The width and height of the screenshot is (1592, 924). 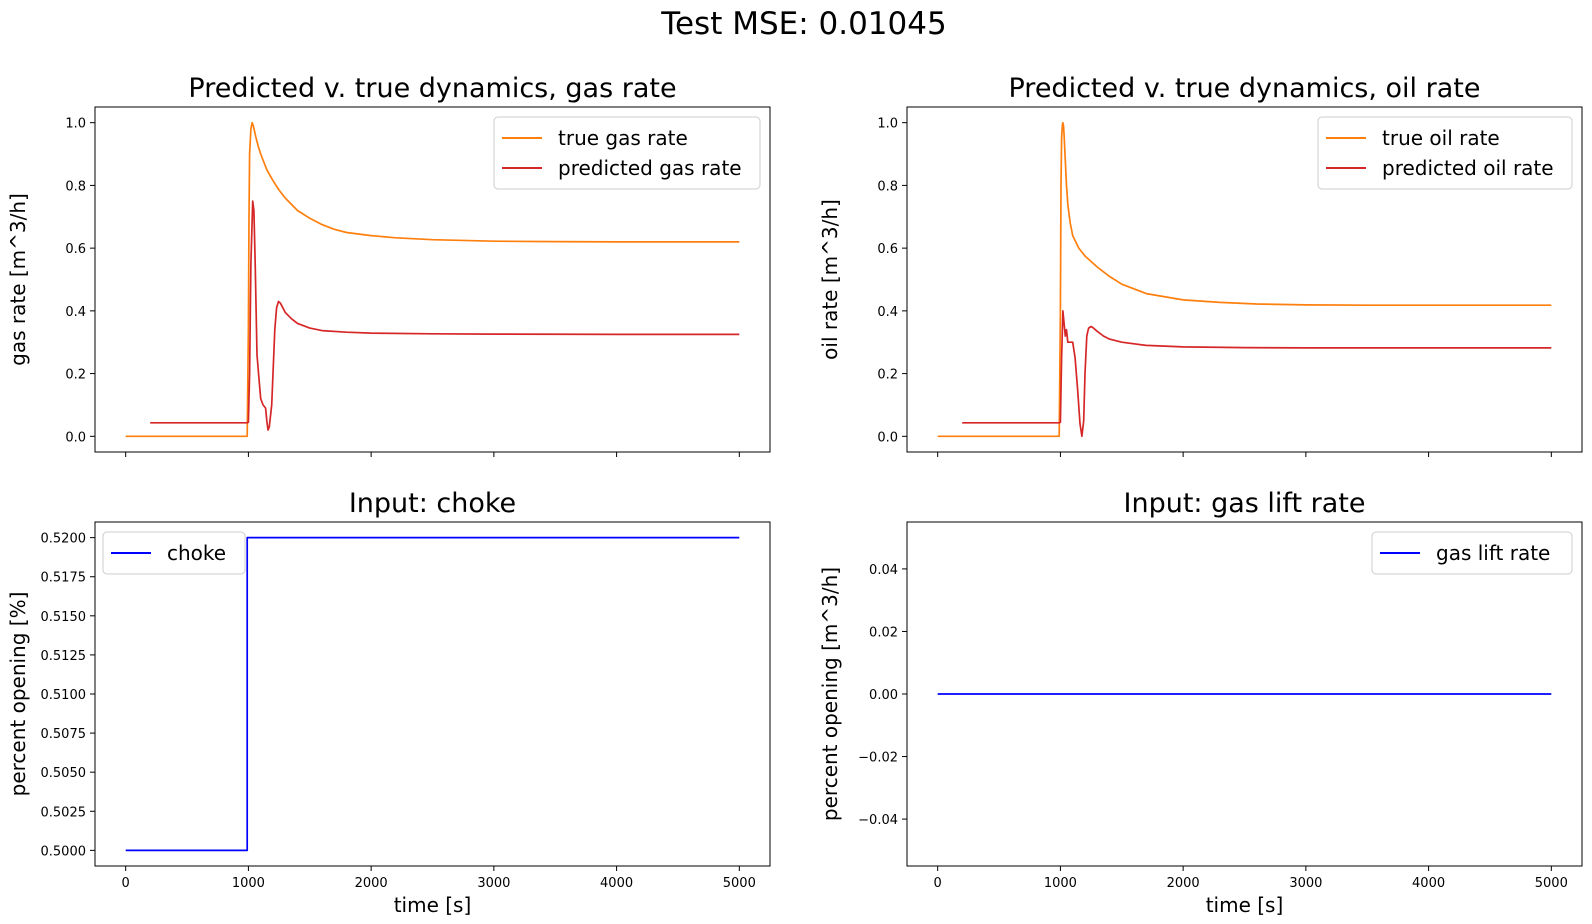 What do you see at coordinates (64, 734) in the screenshot?
I see `y-tick-label: 0.5075` at bounding box center [64, 734].